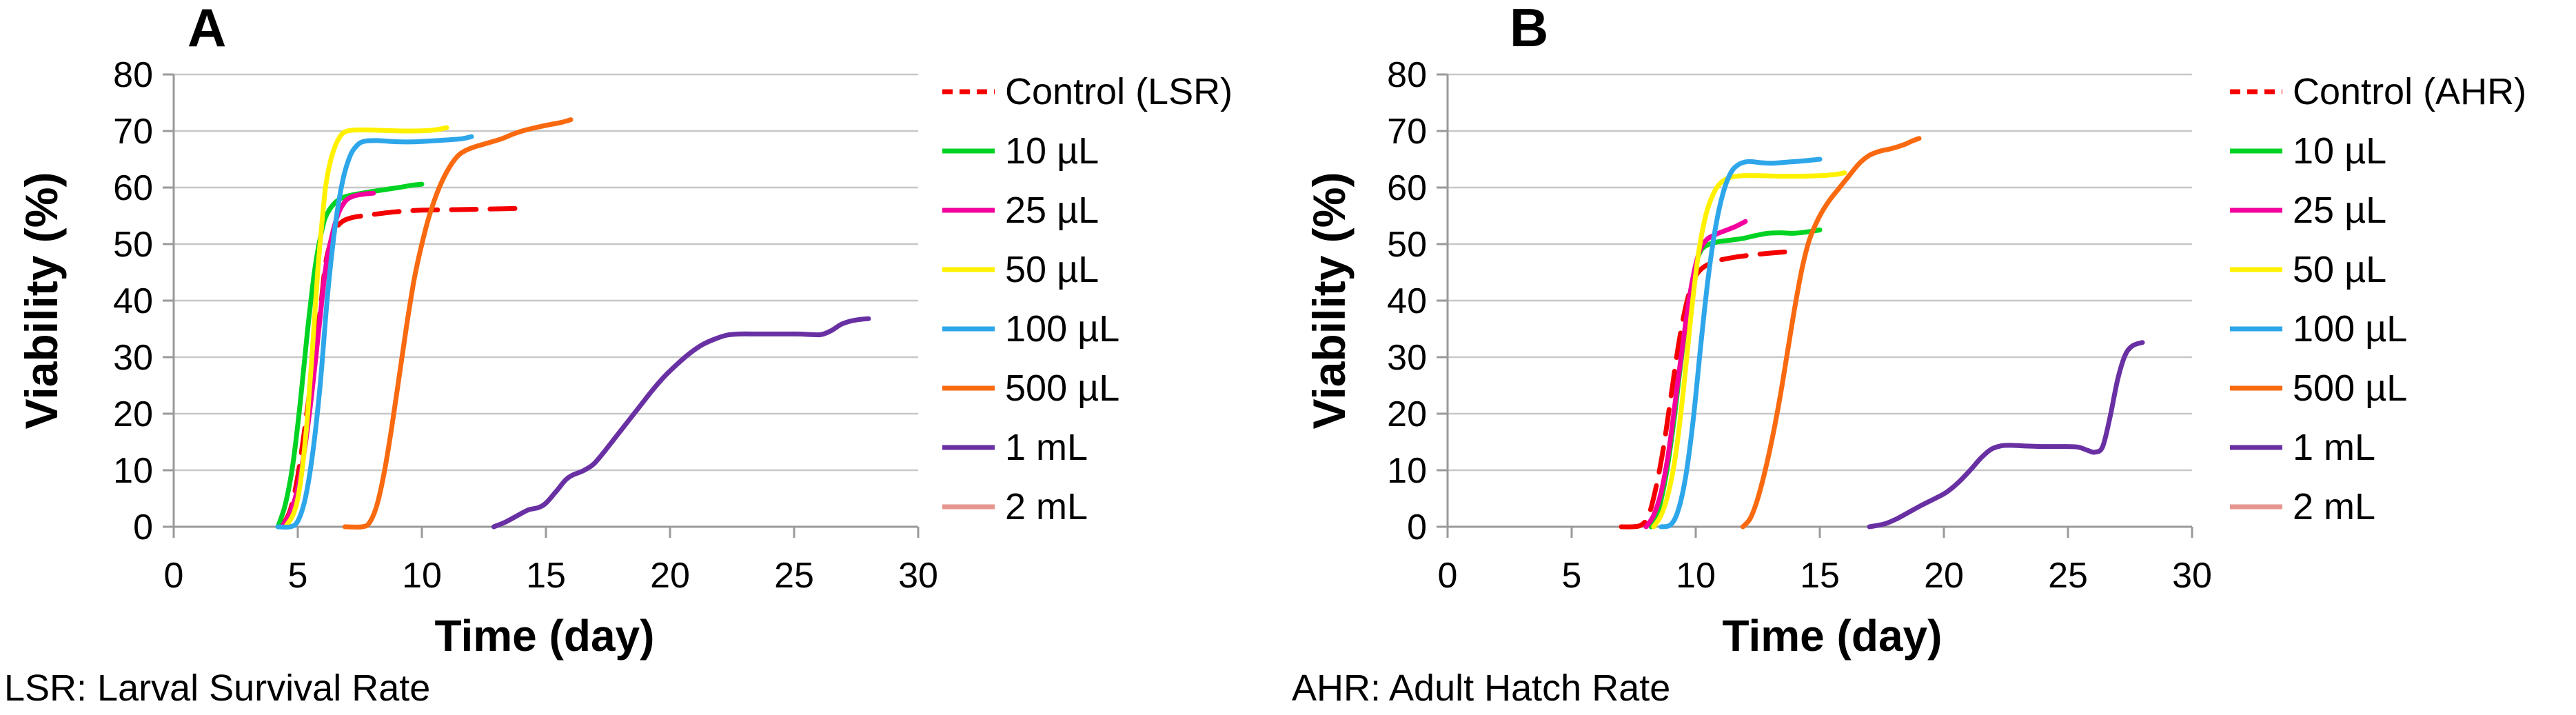  What do you see at coordinates (1481, 688) in the screenshot?
I see `panel-b-footnote: AHR: Adult Hatch Rate` at bounding box center [1481, 688].